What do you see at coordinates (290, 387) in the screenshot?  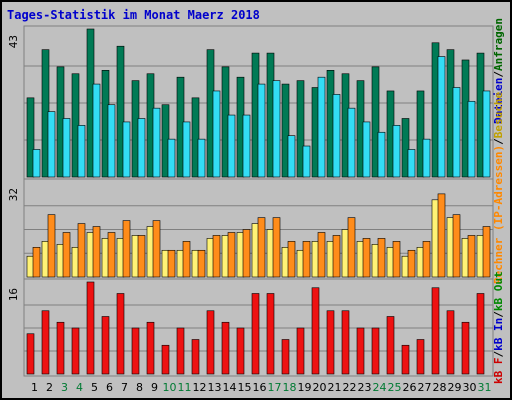 I see `day-label-18: 18` at bounding box center [290, 387].